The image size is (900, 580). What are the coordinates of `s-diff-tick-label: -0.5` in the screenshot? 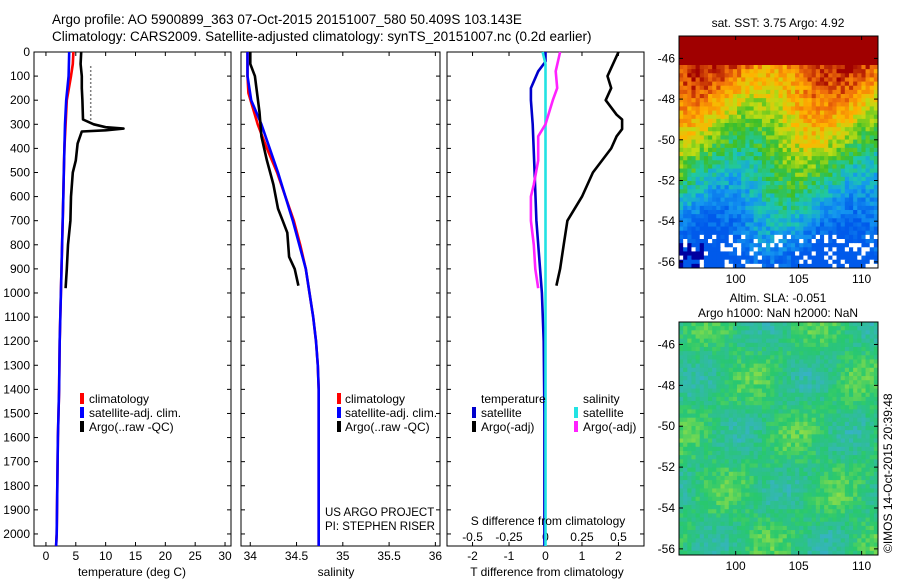 It's located at (472, 537).